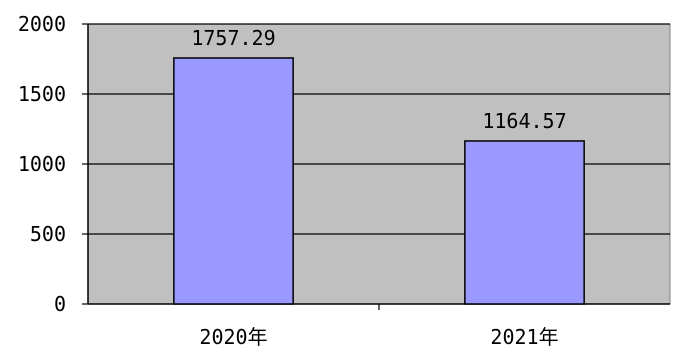 The height and width of the screenshot is (352, 677). Describe the element at coordinates (524, 121) in the screenshot. I see `data-label: 1164.57` at that location.